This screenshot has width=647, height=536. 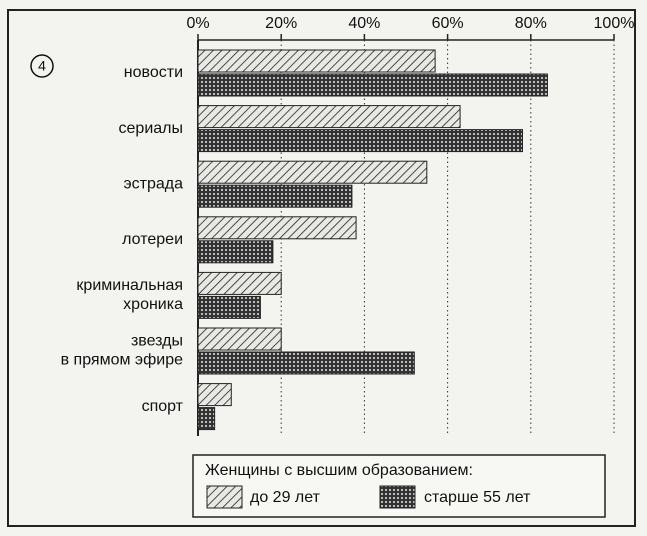 What do you see at coordinates (531, 23) in the screenshot?
I see `x-tick-label: 80%` at bounding box center [531, 23].